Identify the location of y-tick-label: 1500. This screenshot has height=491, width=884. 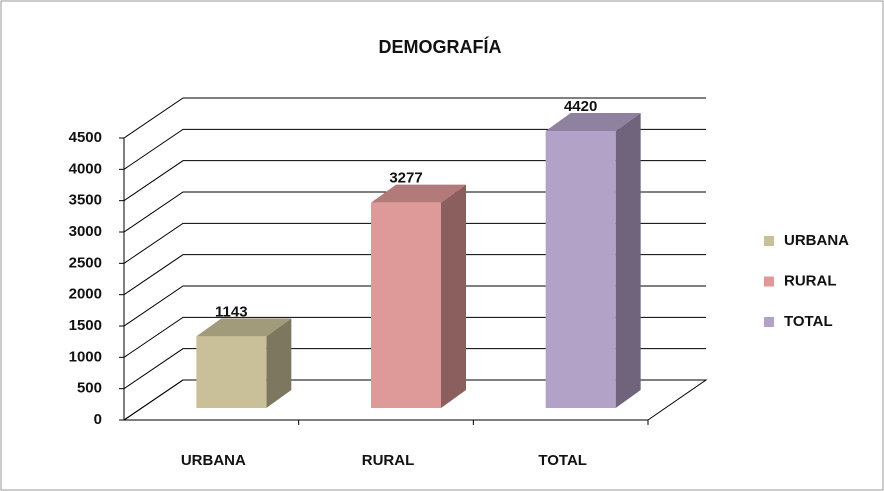
(85, 325).